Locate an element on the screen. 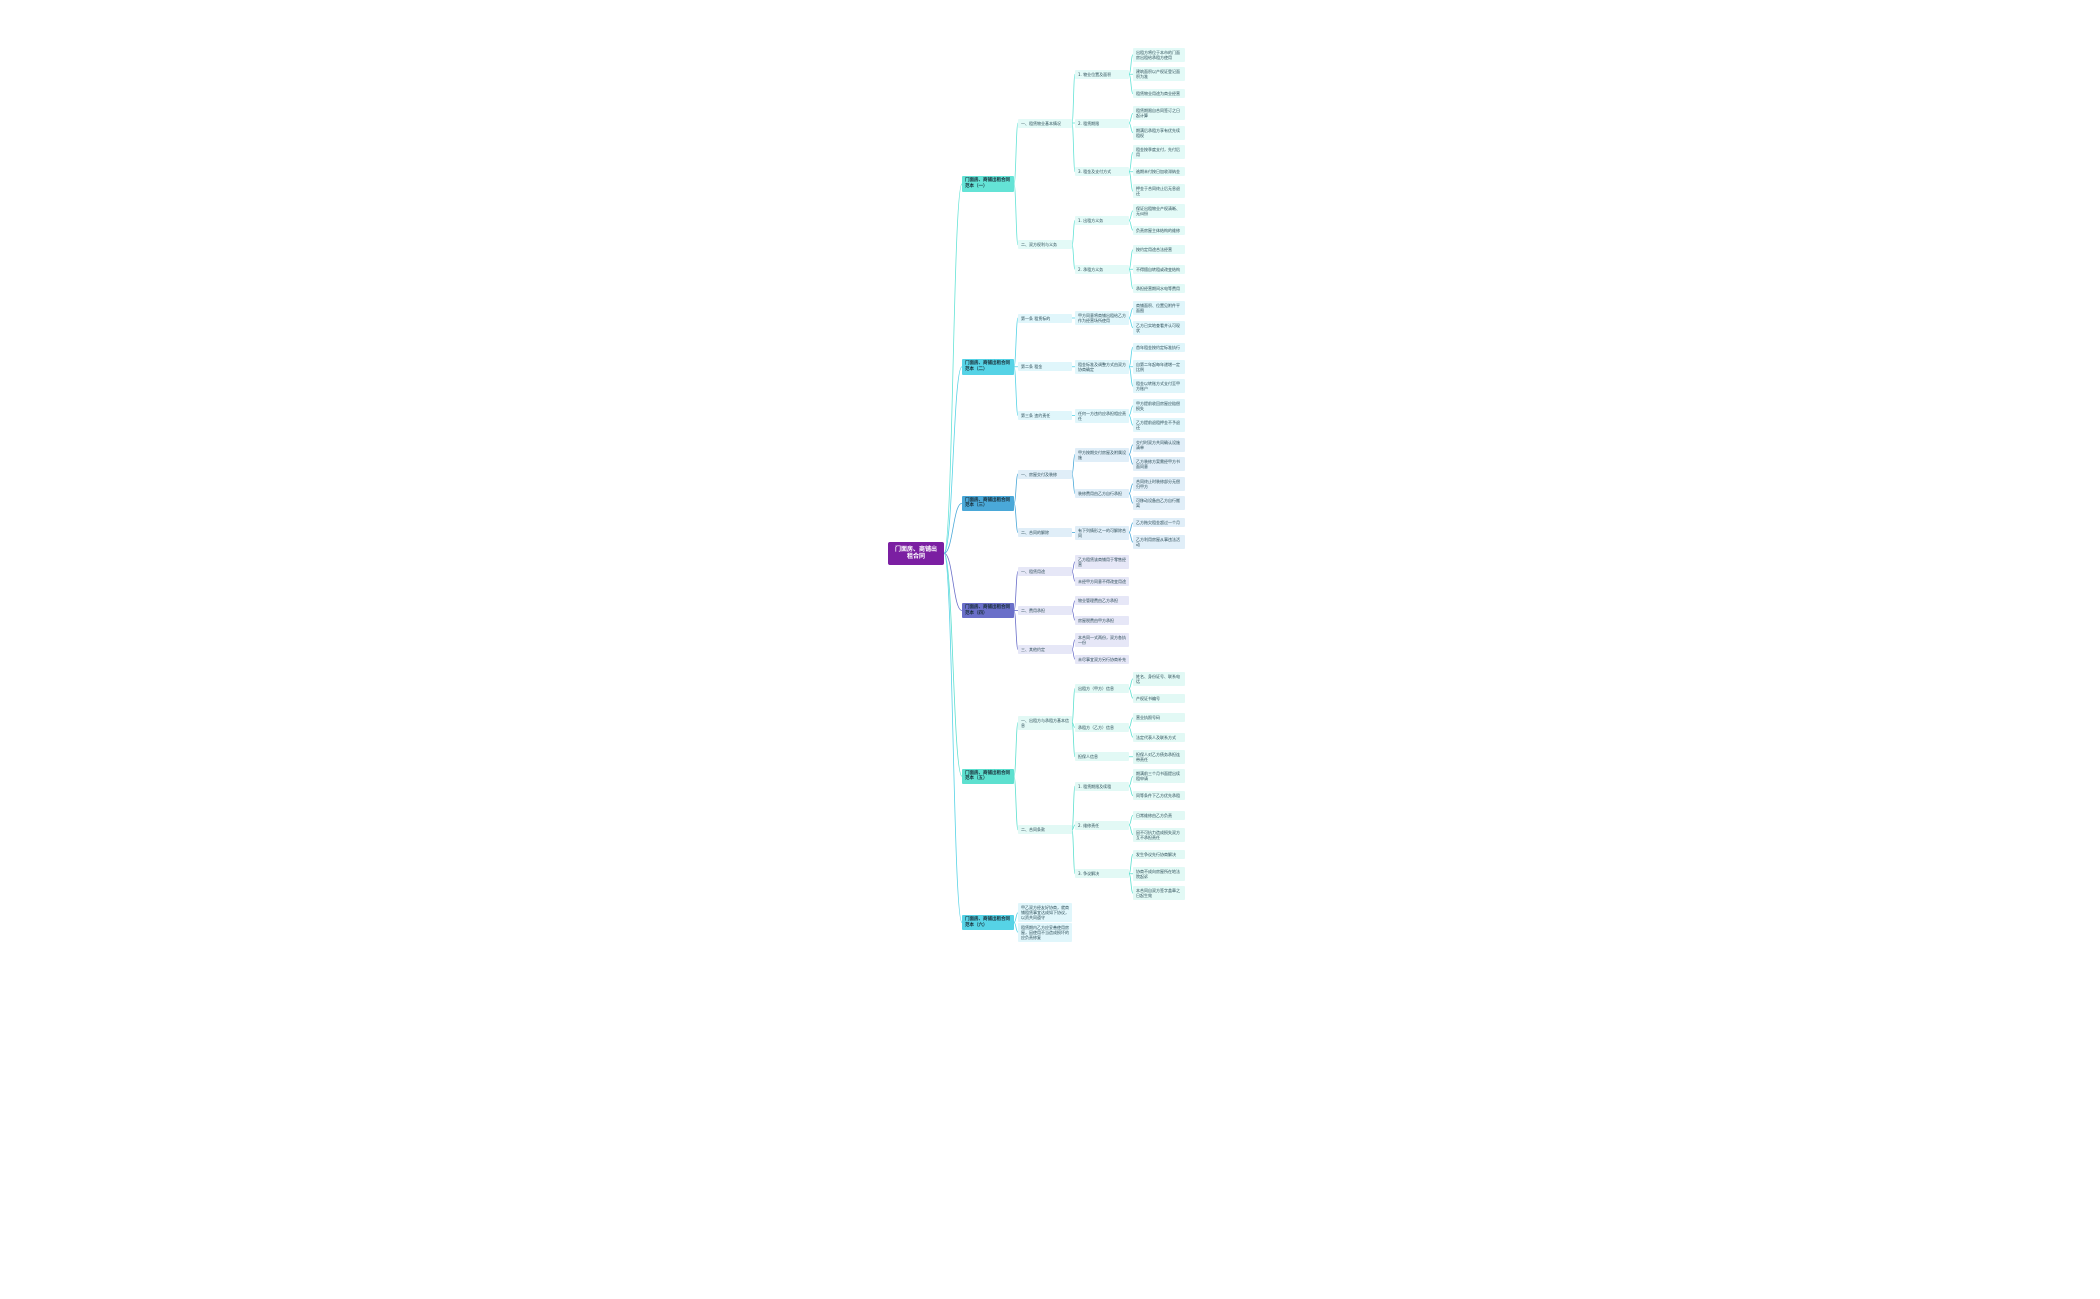 This screenshot has width=2100, height=1299. branch-node: 门面房、商铺出租合同范本（四） is located at coordinates (988, 611).